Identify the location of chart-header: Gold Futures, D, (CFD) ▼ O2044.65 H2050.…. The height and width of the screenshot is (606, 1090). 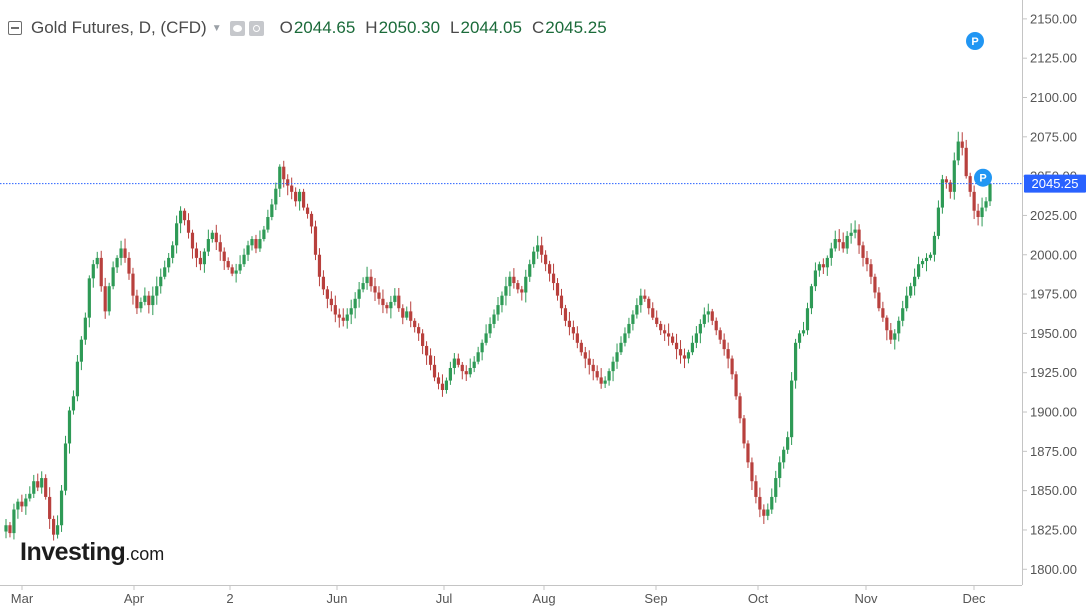
(307, 28).